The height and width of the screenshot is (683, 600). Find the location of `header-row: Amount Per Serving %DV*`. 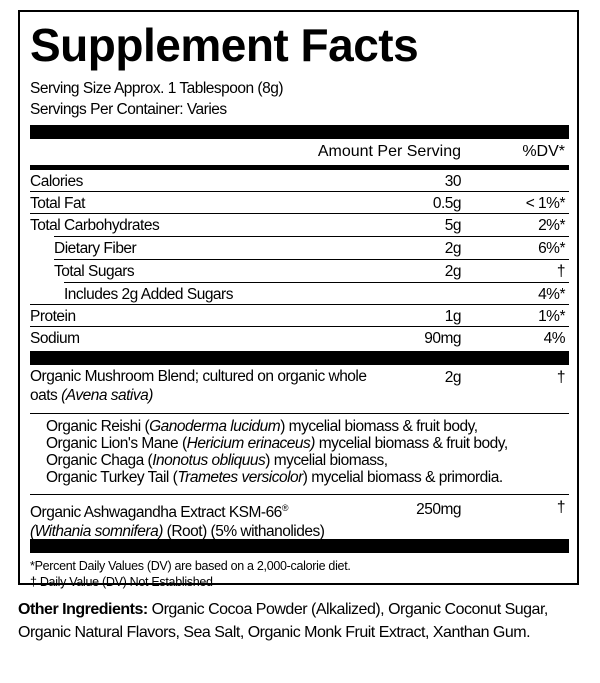

header-row: Amount Per Serving %DV* is located at coordinates (299, 152).